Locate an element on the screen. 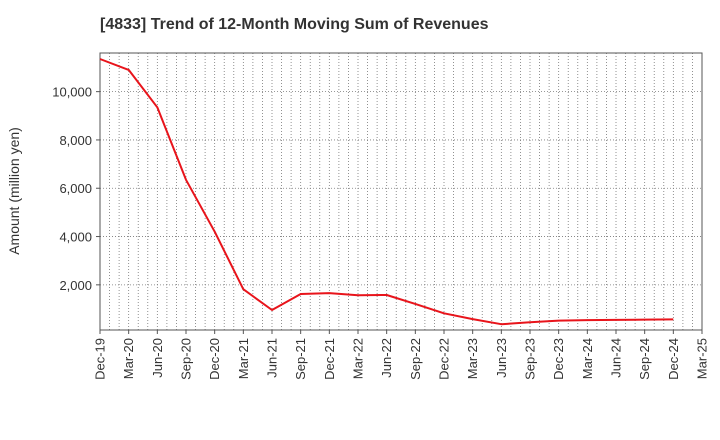 This screenshot has height=440, width=720. x-tick-label: Mar-22 is located at coordinates (358, 358).